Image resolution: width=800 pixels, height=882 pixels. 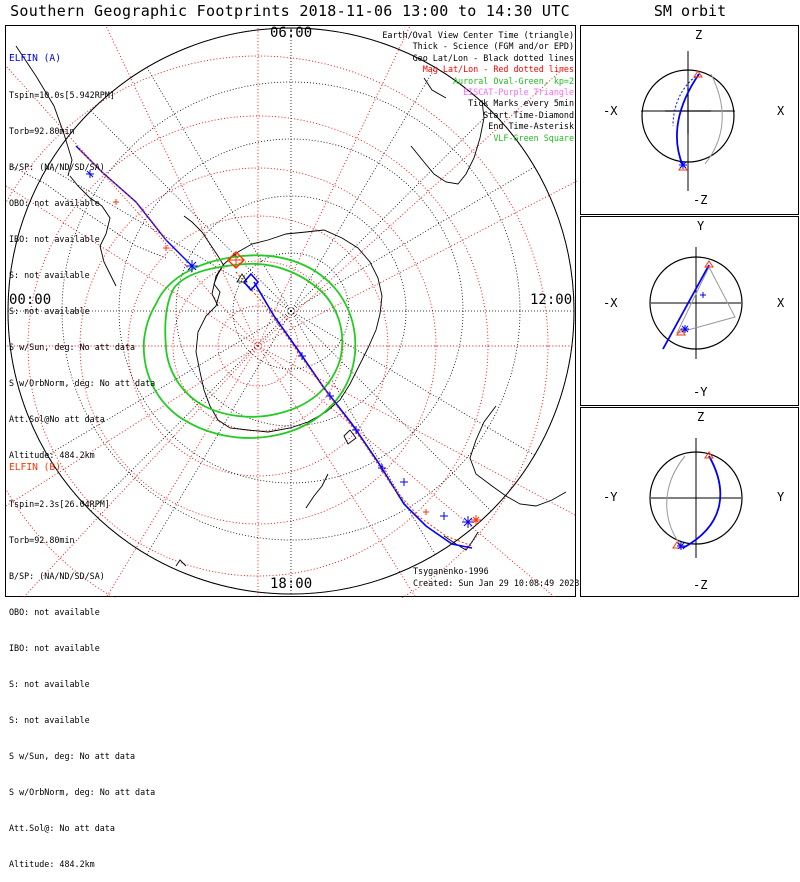 What do you see at coordinates (478, 35) in the screenshot?
I see `legend-entry: Earth/Oval View Center Time (triangle)` at bounding box center [478, 35].